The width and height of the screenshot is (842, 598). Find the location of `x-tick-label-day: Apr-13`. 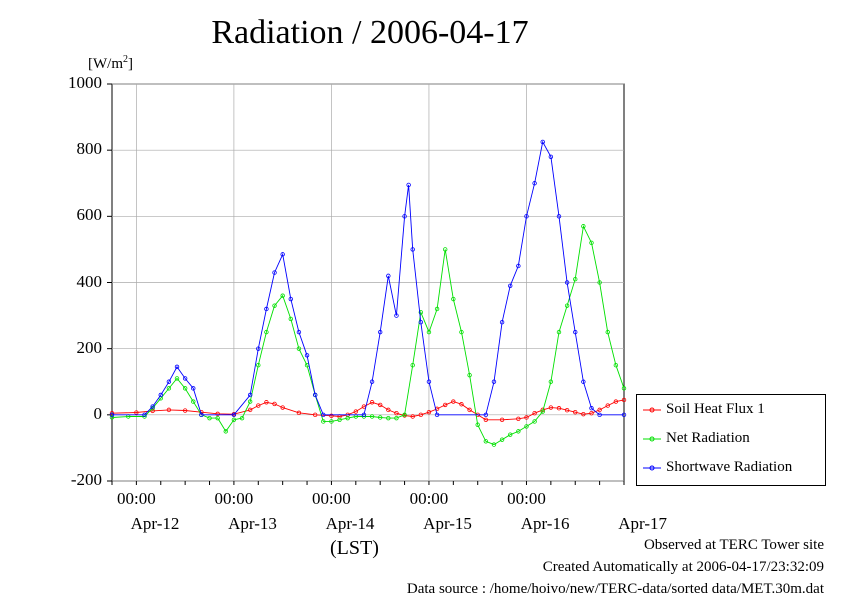

x-tick-label-day: Apr-13 is located at coordinates (252, 523).